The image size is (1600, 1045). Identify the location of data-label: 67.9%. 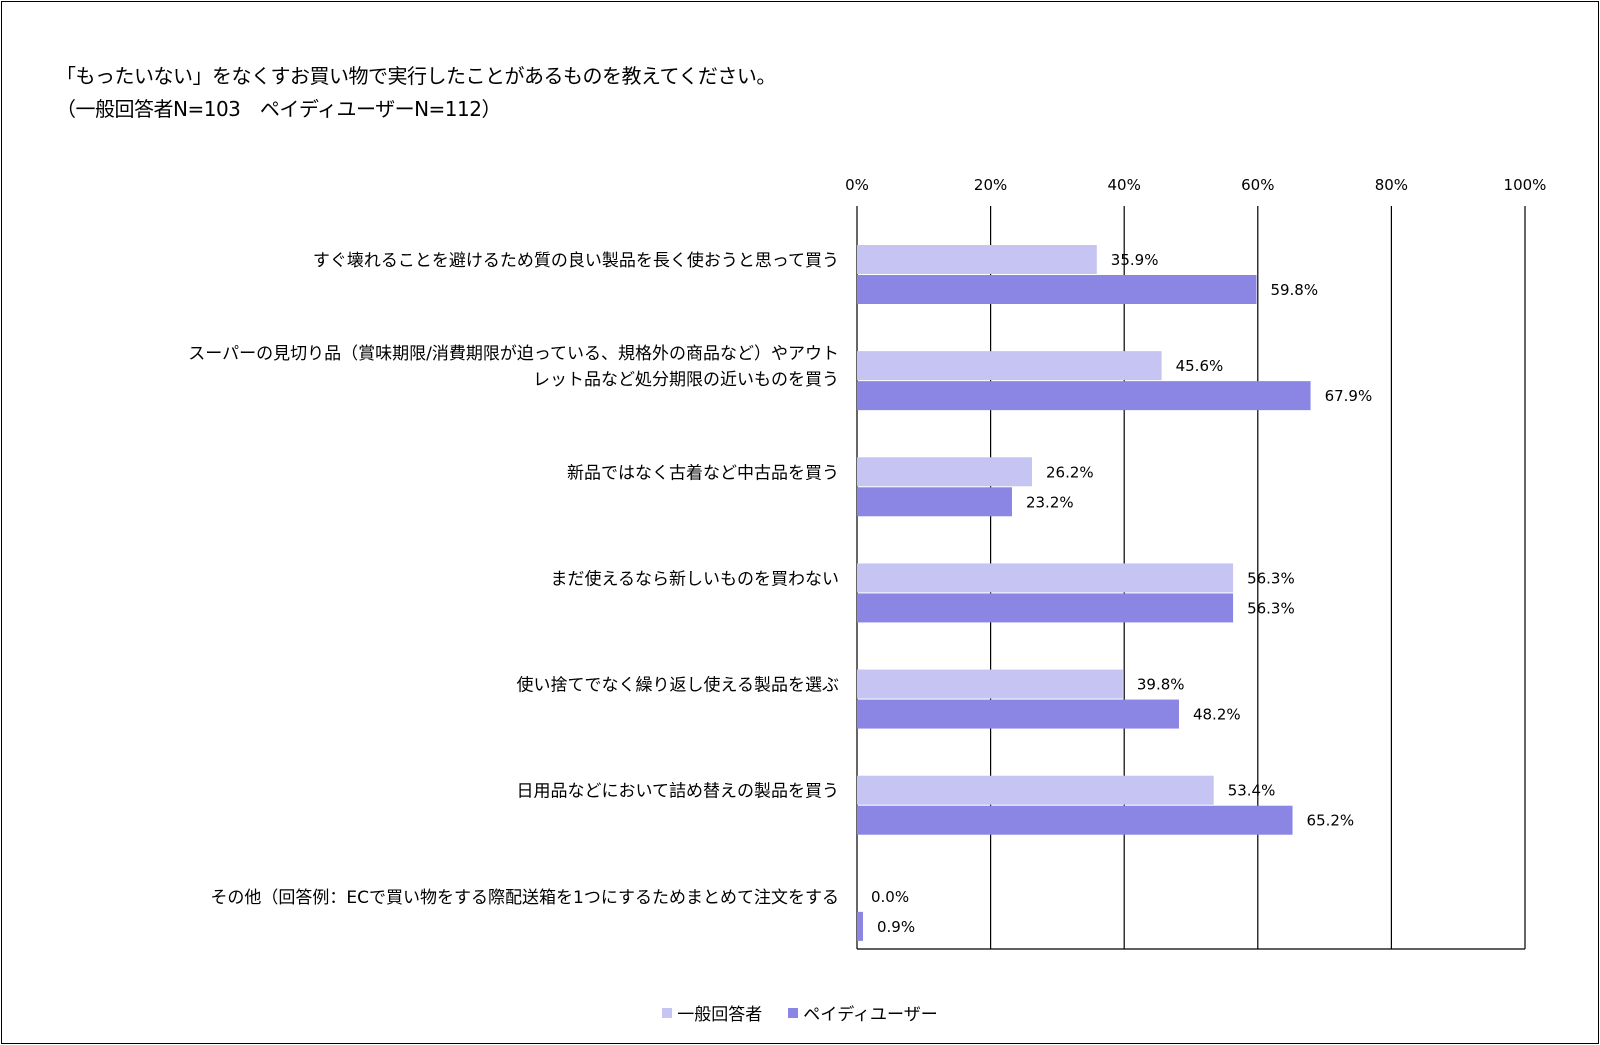
(1349, 396).